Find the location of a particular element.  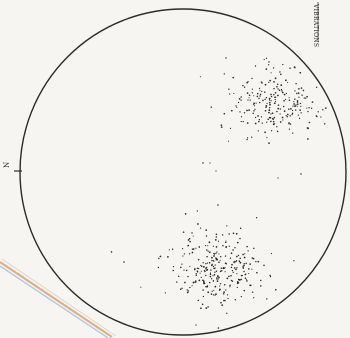

corner-label: VIBRATIONS is located at coordinates (315, 25).